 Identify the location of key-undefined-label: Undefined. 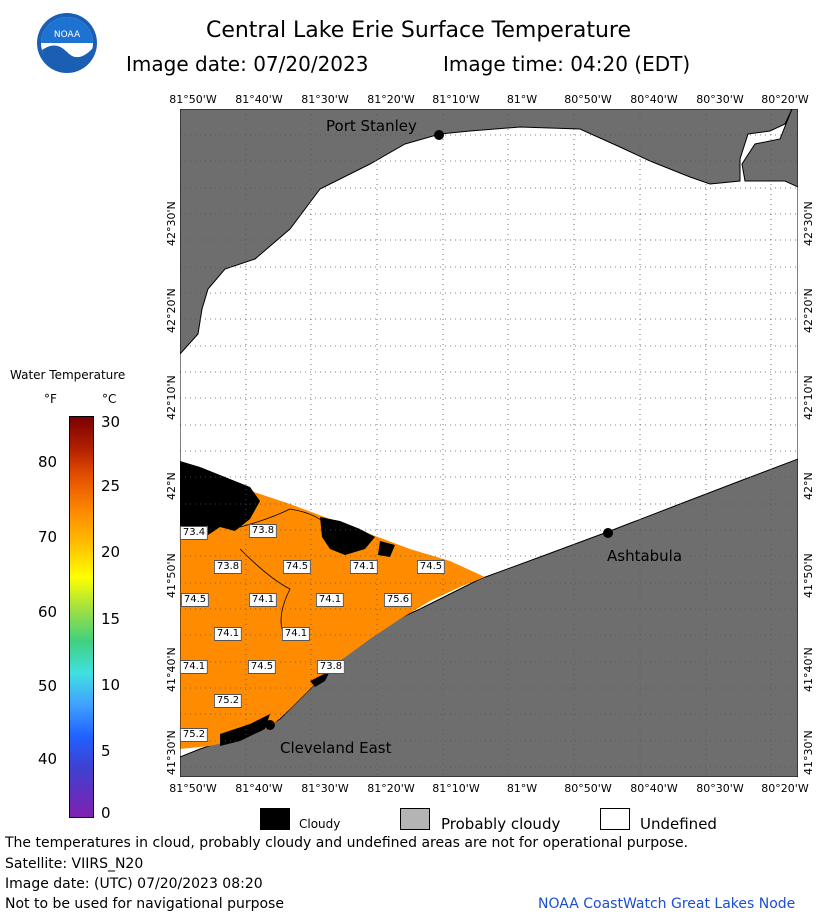
(678, 824).